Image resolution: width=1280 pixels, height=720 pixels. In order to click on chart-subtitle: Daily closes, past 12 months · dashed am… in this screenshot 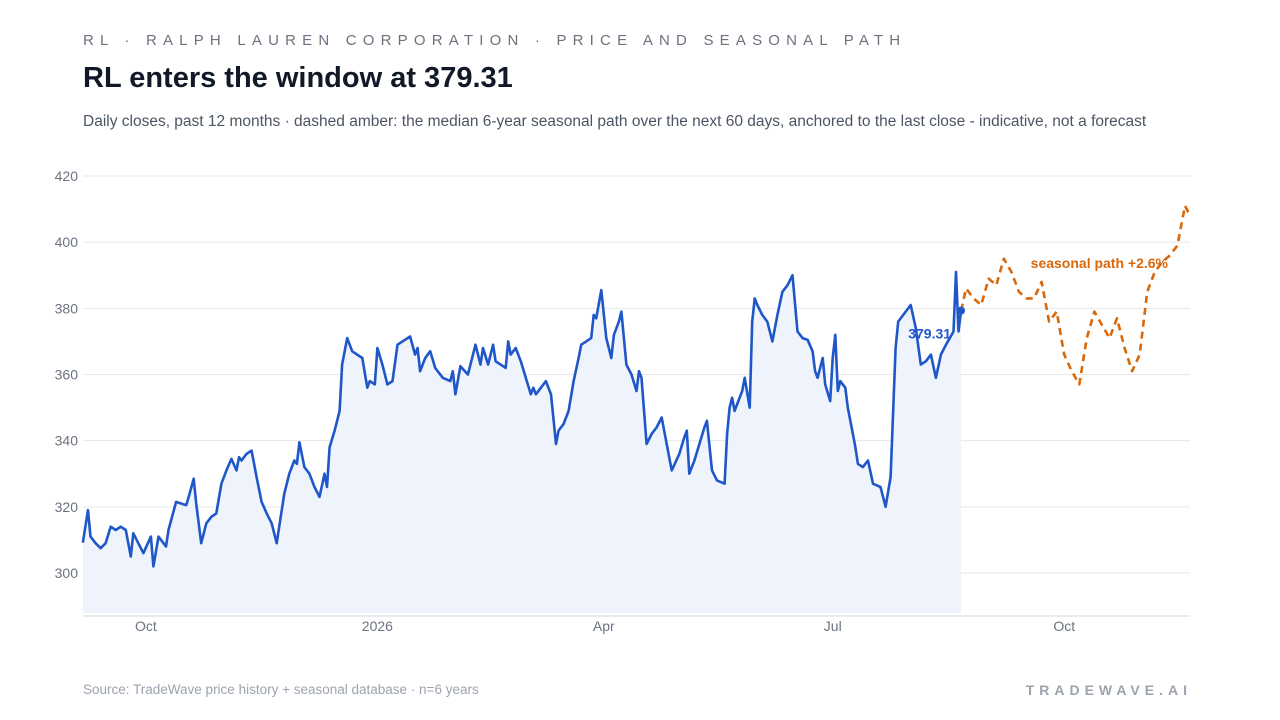, I will do `click(615, 121)`.